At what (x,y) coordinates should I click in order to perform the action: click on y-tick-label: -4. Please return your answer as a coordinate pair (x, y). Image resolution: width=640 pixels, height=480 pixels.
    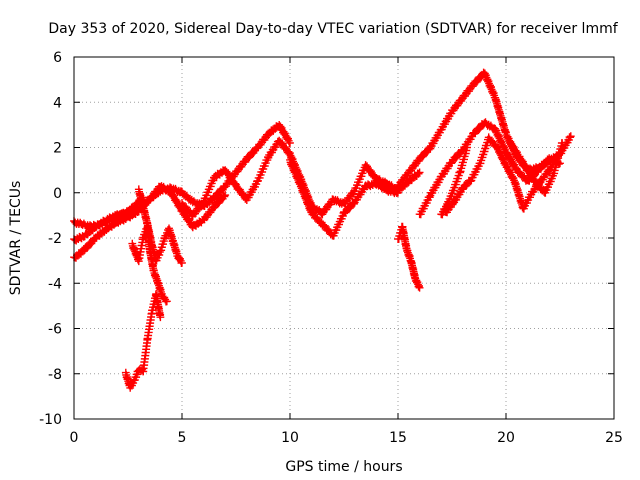
    Looking at the image, I should click on (55, 284).